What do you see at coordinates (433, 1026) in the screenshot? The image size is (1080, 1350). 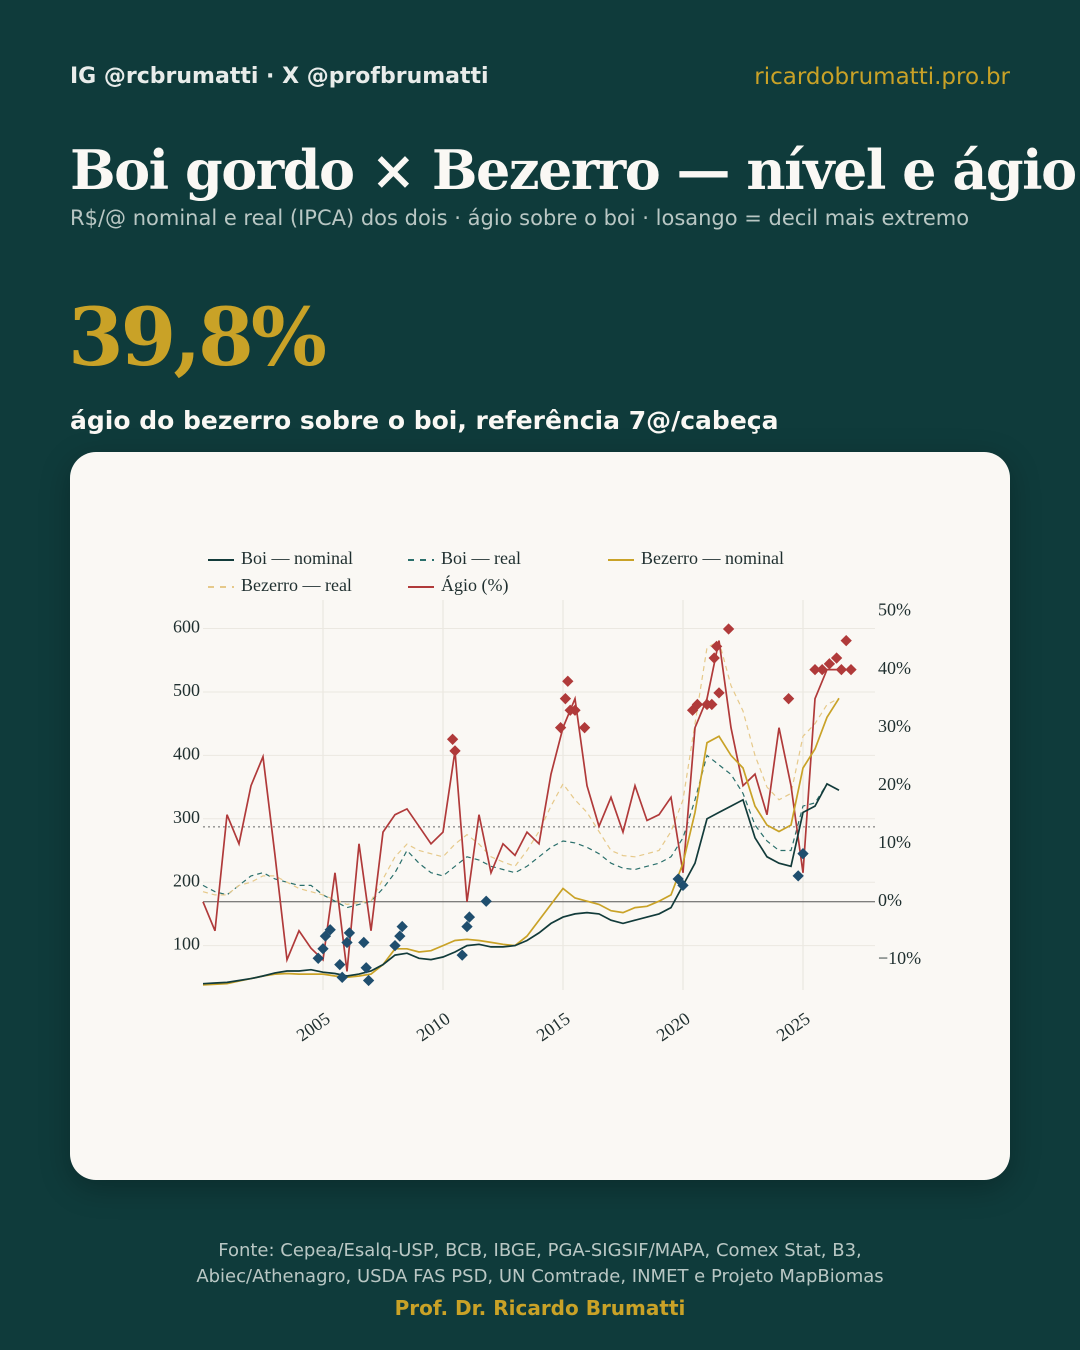 I see `x-tick-label: 2010` at bounding box center [433, 1026].